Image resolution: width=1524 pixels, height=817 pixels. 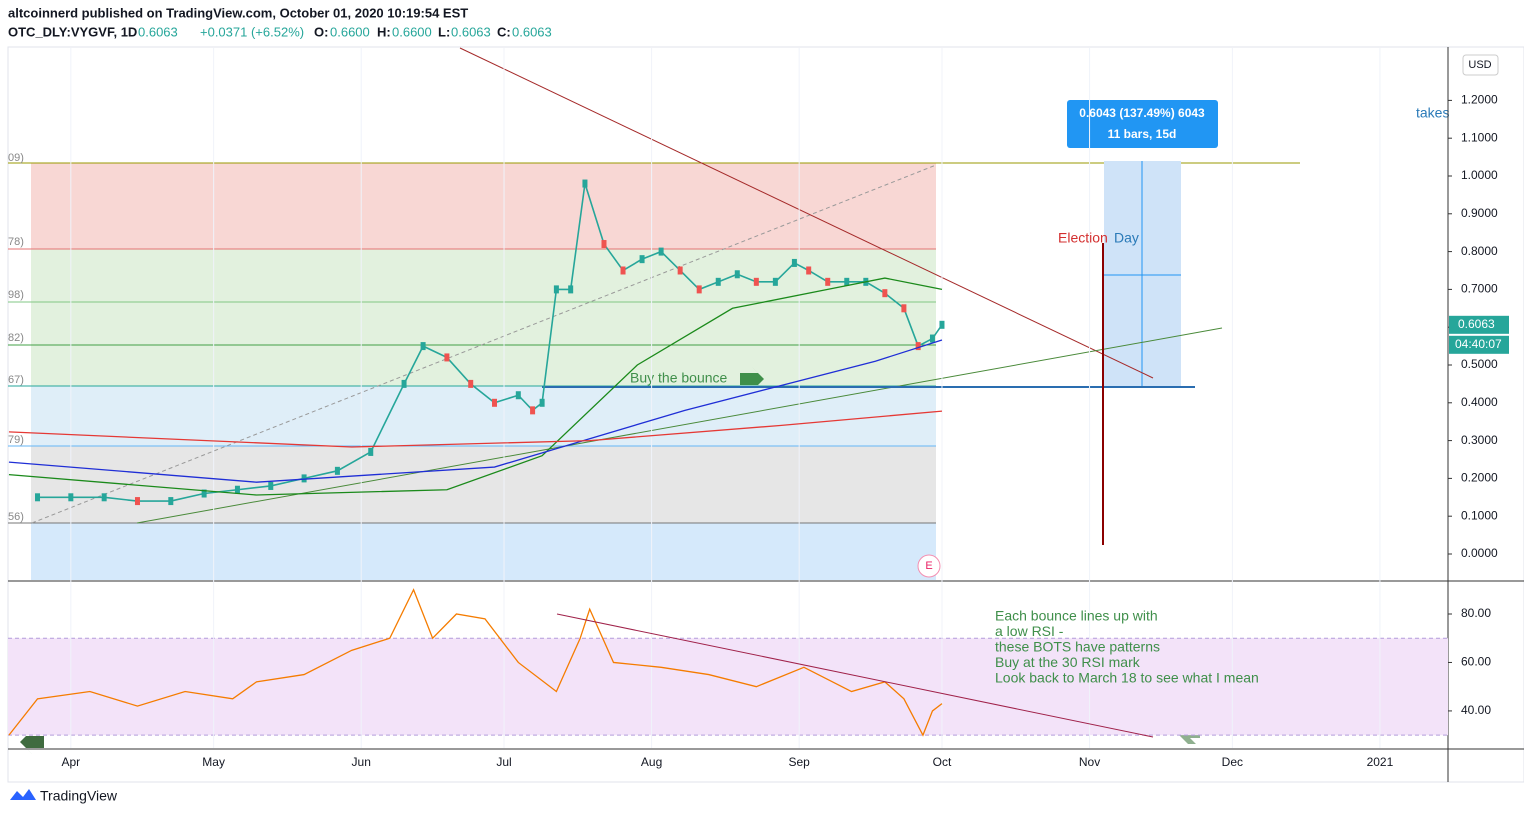 What do you see at coordinates (252, 31) in the screenshot?
I see `change: +0.0371 (+6.52%)` at bounding box center [252, 31].